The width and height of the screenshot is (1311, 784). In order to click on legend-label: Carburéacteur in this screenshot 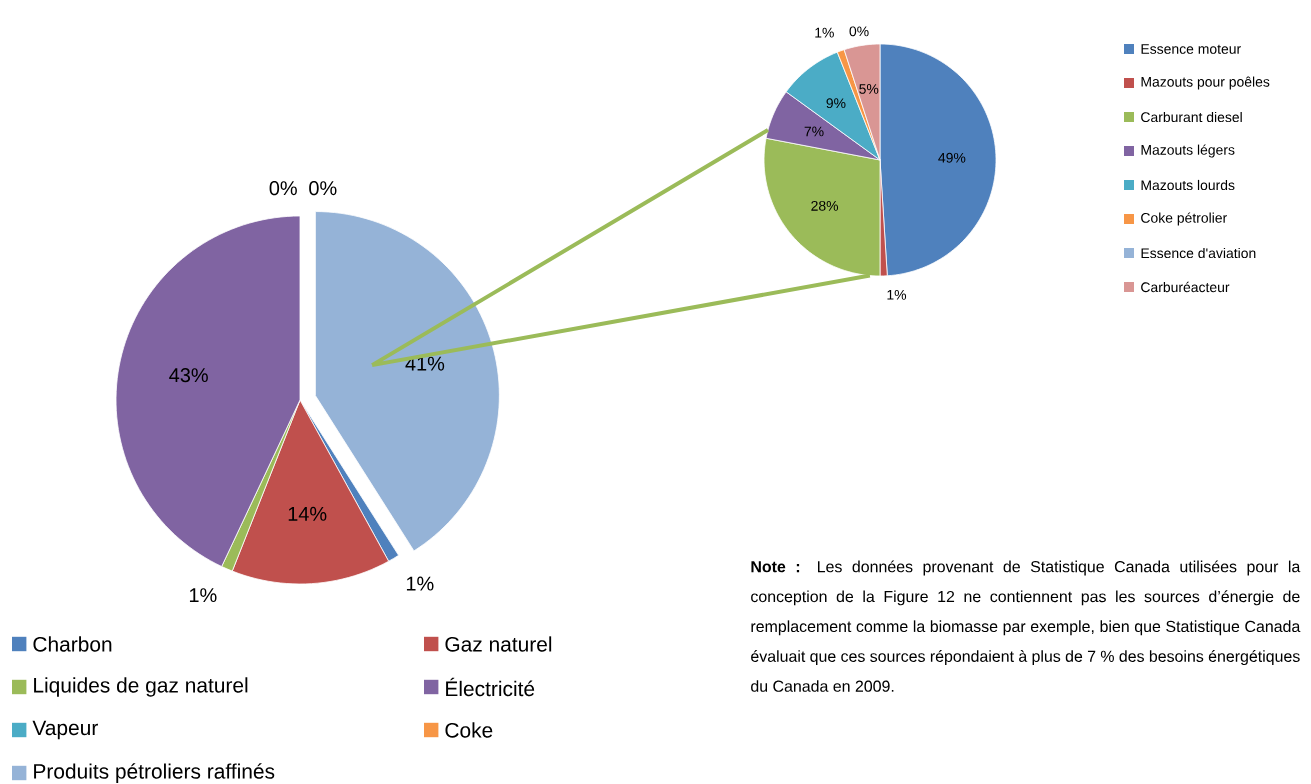, I will do `click(1185, 287)`.